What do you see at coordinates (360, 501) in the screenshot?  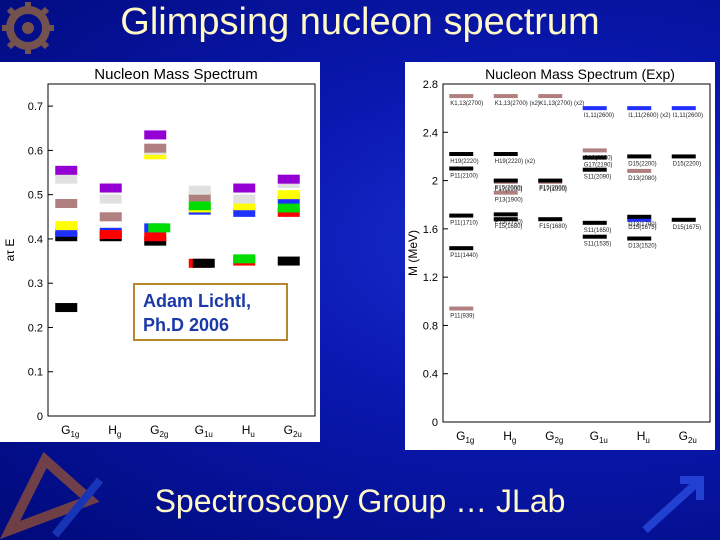 I see `slide-footer: Spectroscopy Group … JLab` at bounding box center [360, 501].